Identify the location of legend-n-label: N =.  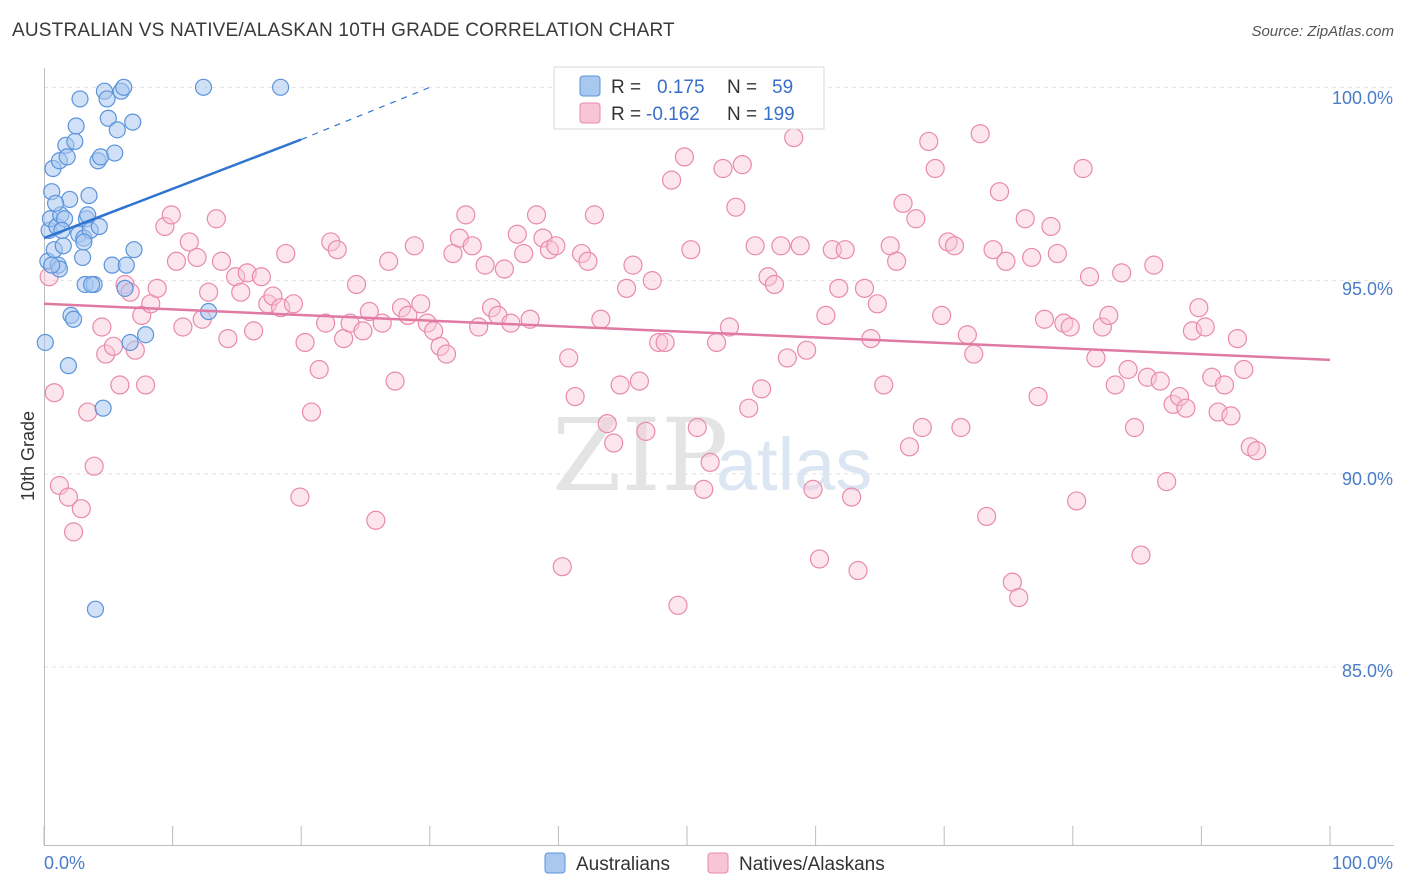
(742, 114).